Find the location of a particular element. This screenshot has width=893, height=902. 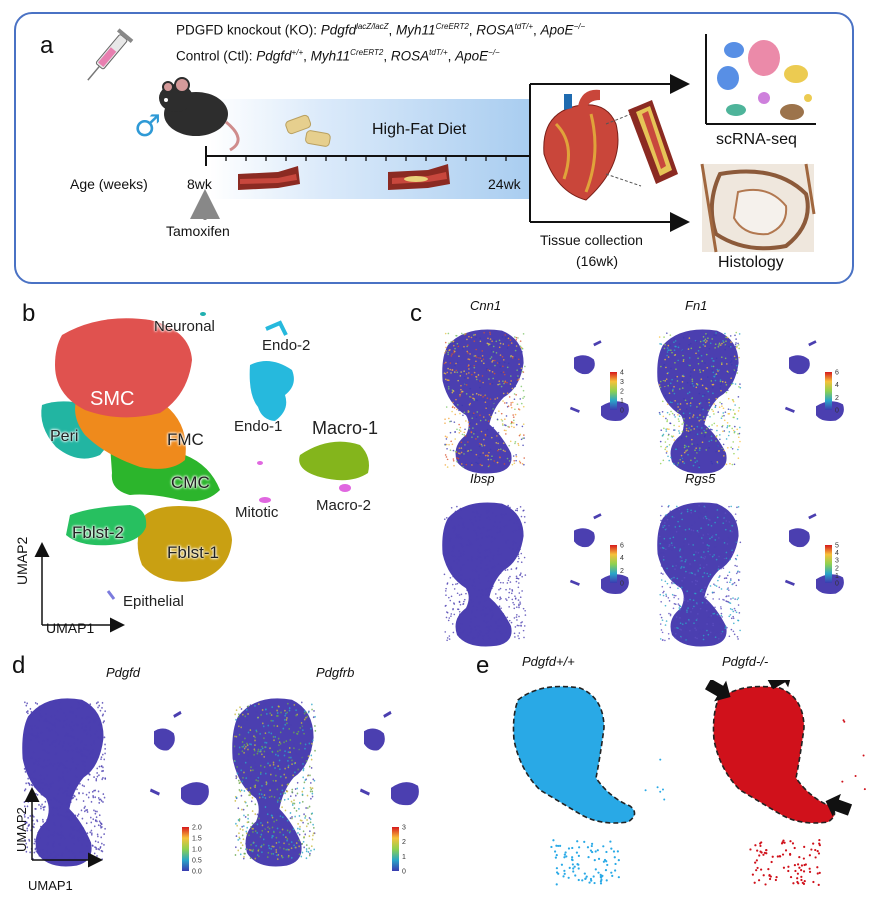

panel-c-gene-title: Ibsp is located at coordinates (482, 478).